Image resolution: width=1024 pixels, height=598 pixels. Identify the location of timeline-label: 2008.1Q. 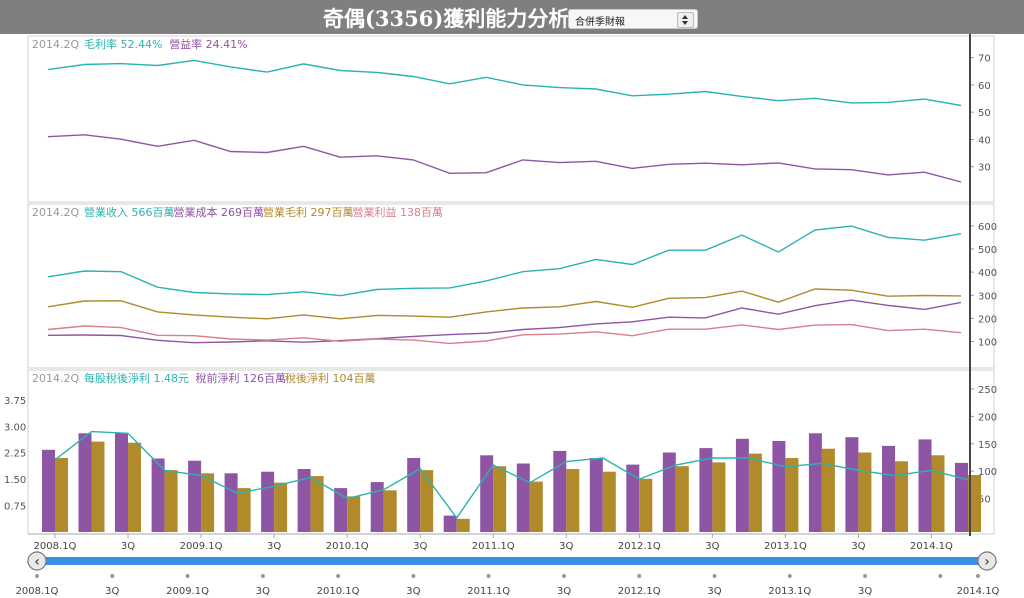
(37, 591).